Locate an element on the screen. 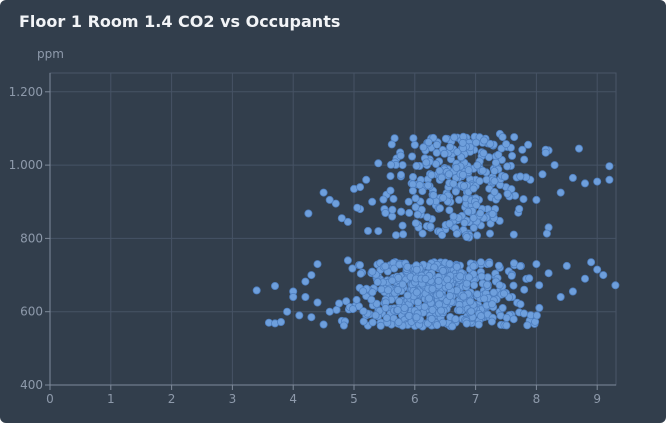 The width and height of the screenshot is (666, 423). x-tick-label: 9 is located at coordinates (597, 399).